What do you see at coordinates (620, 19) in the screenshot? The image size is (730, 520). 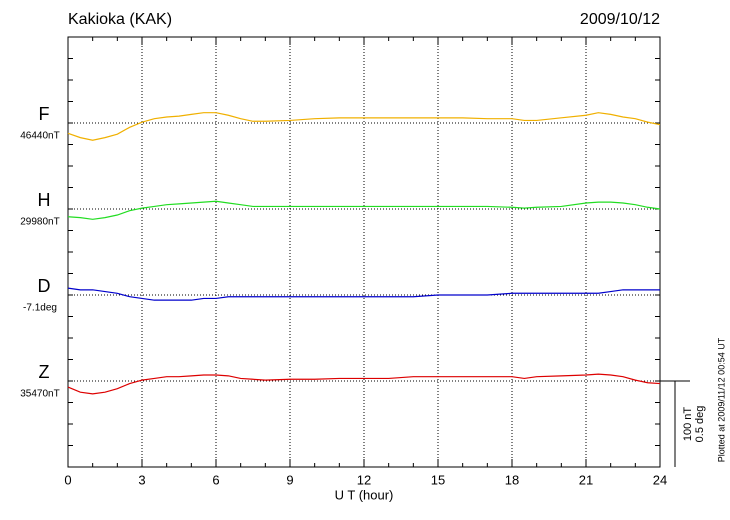 I see `chart-date: 2009/10/12` at bounding box center [620, 19].